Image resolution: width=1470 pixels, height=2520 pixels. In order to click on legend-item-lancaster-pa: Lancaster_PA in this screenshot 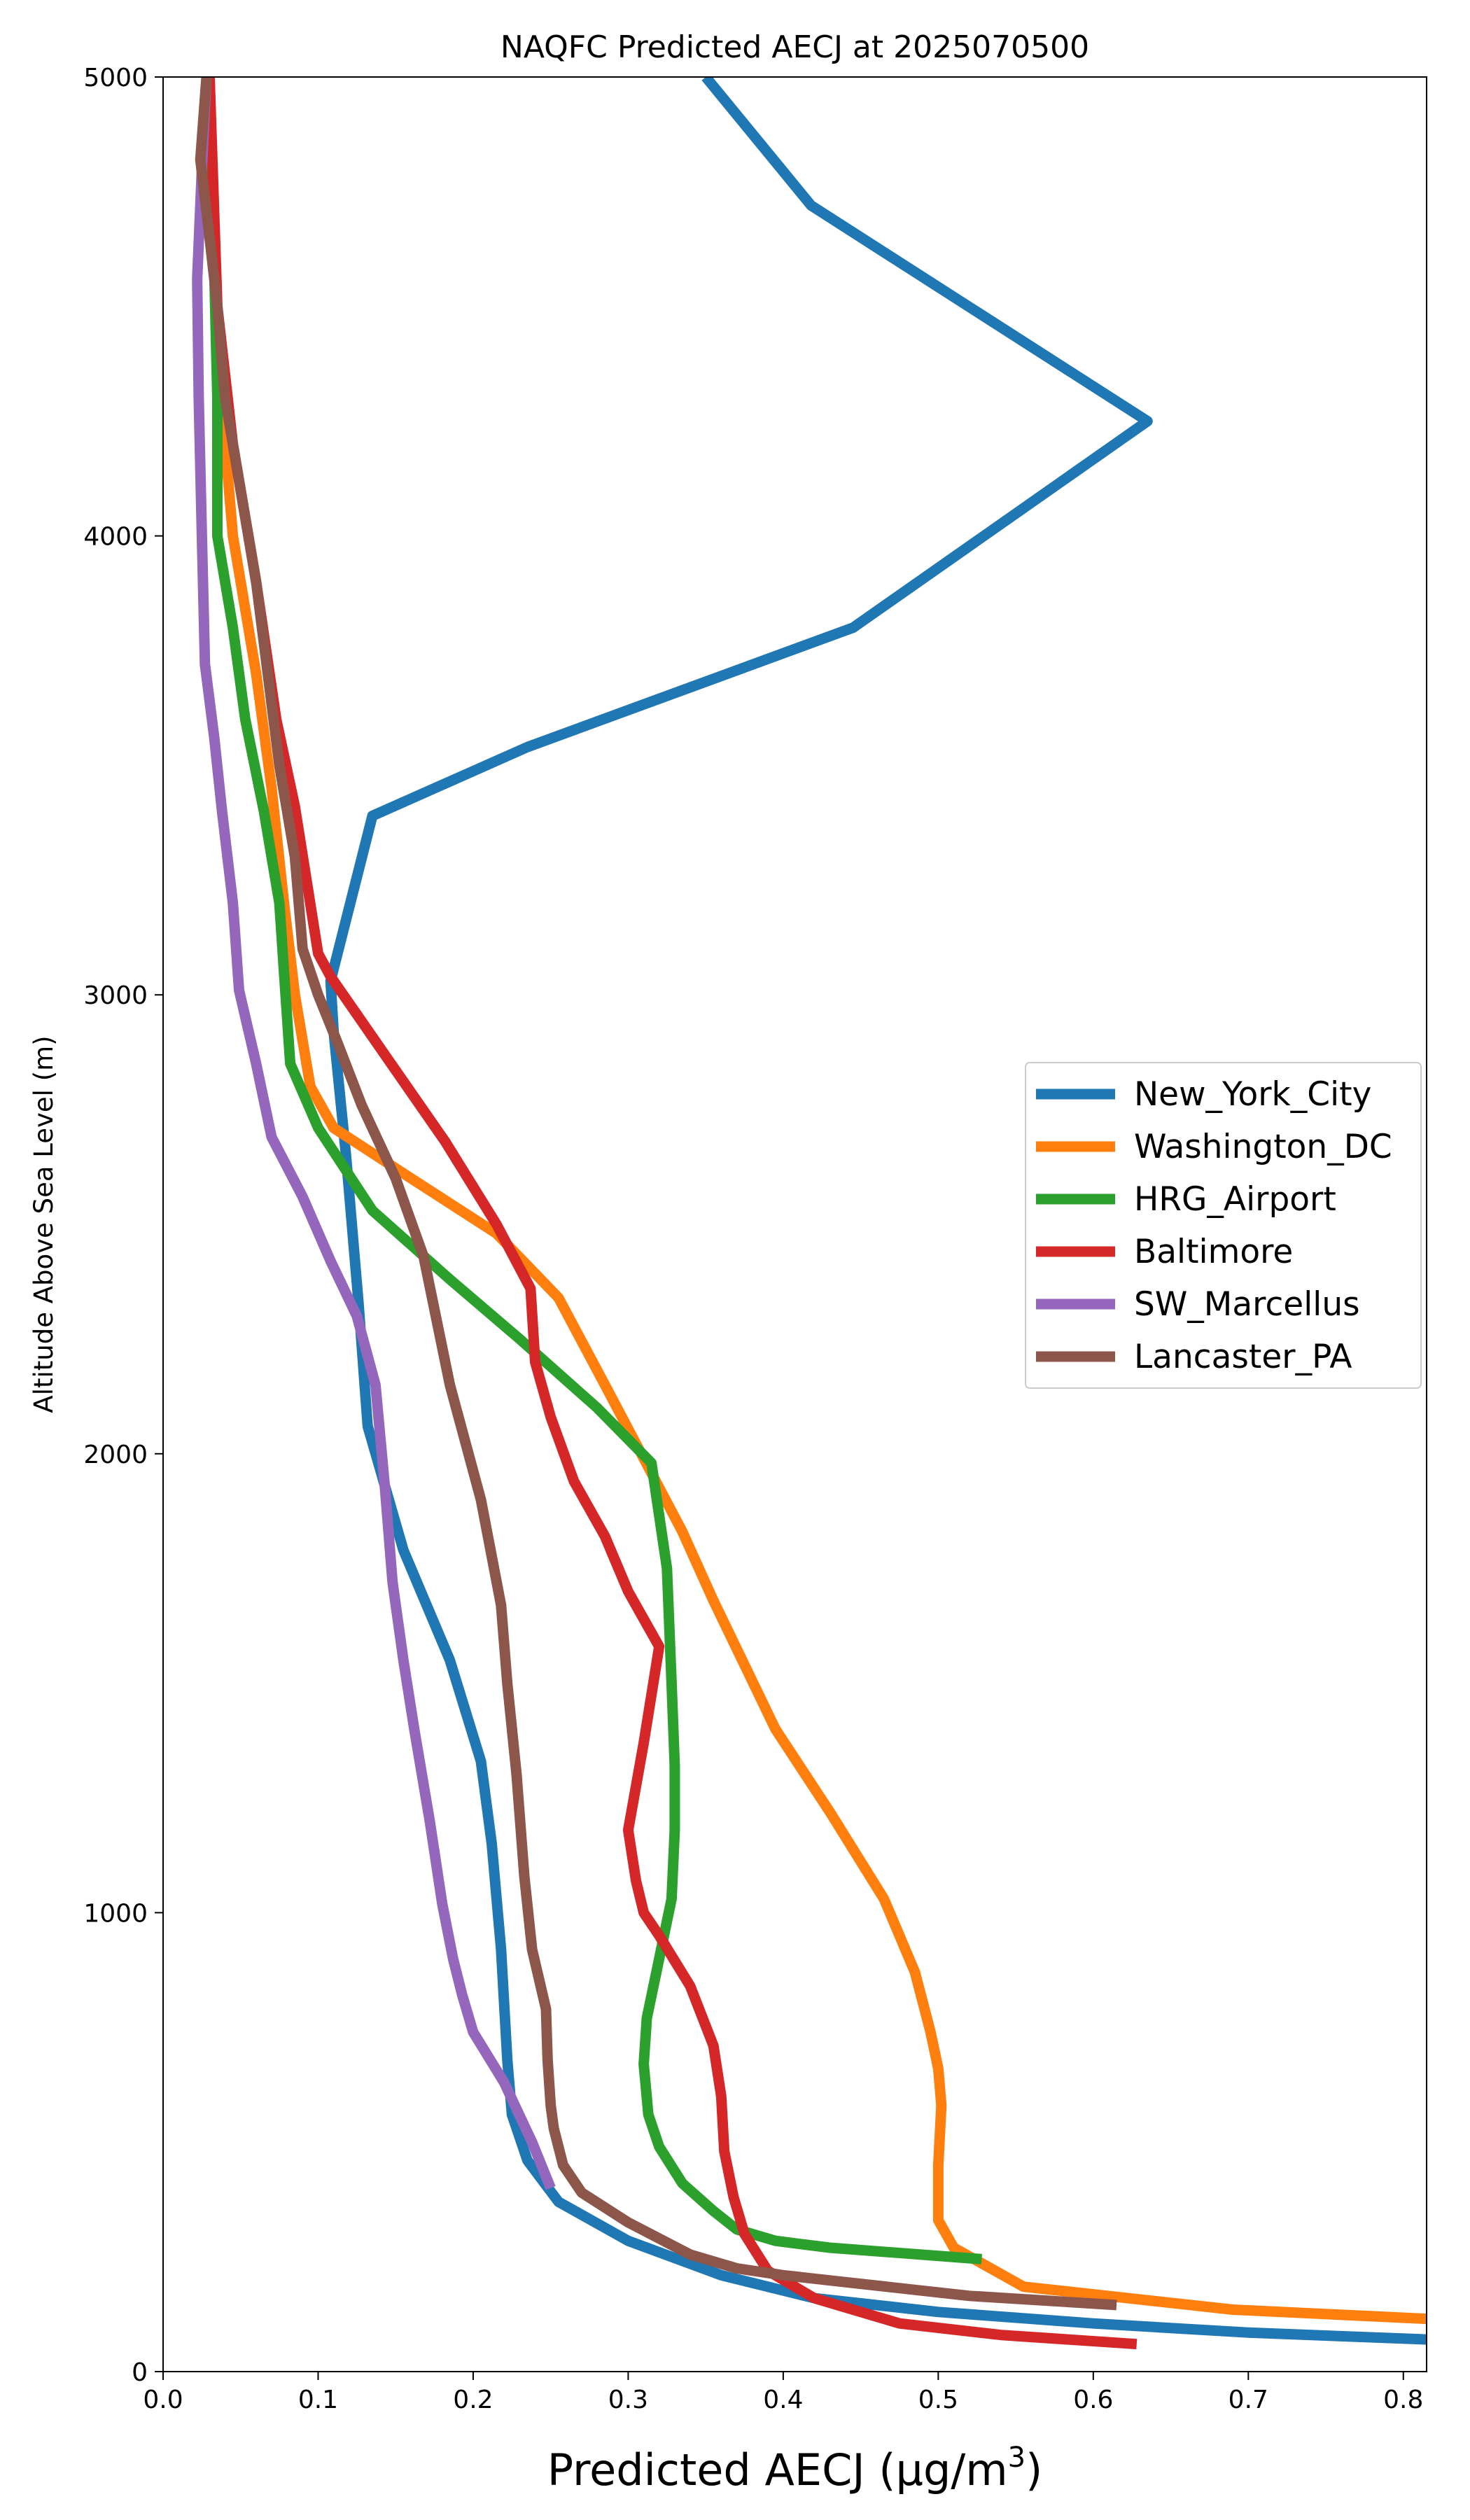, I will do `click(1194, 1357)`.